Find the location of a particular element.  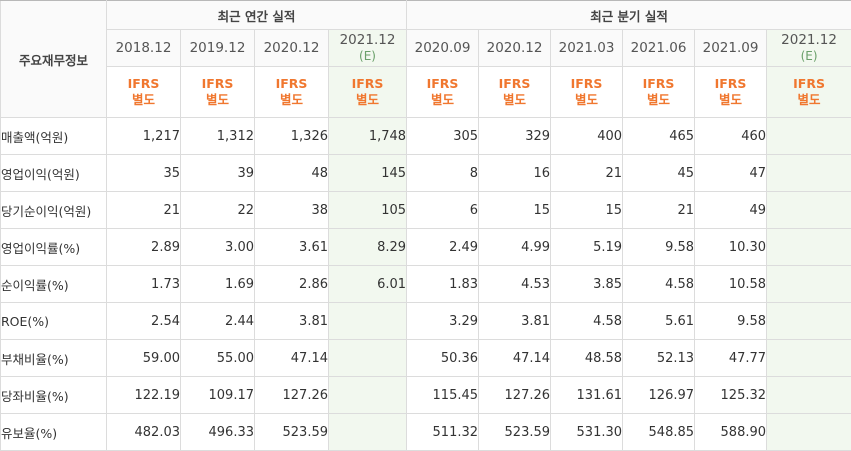

table-cell: 48.58 is located at coordinates (587, 358).